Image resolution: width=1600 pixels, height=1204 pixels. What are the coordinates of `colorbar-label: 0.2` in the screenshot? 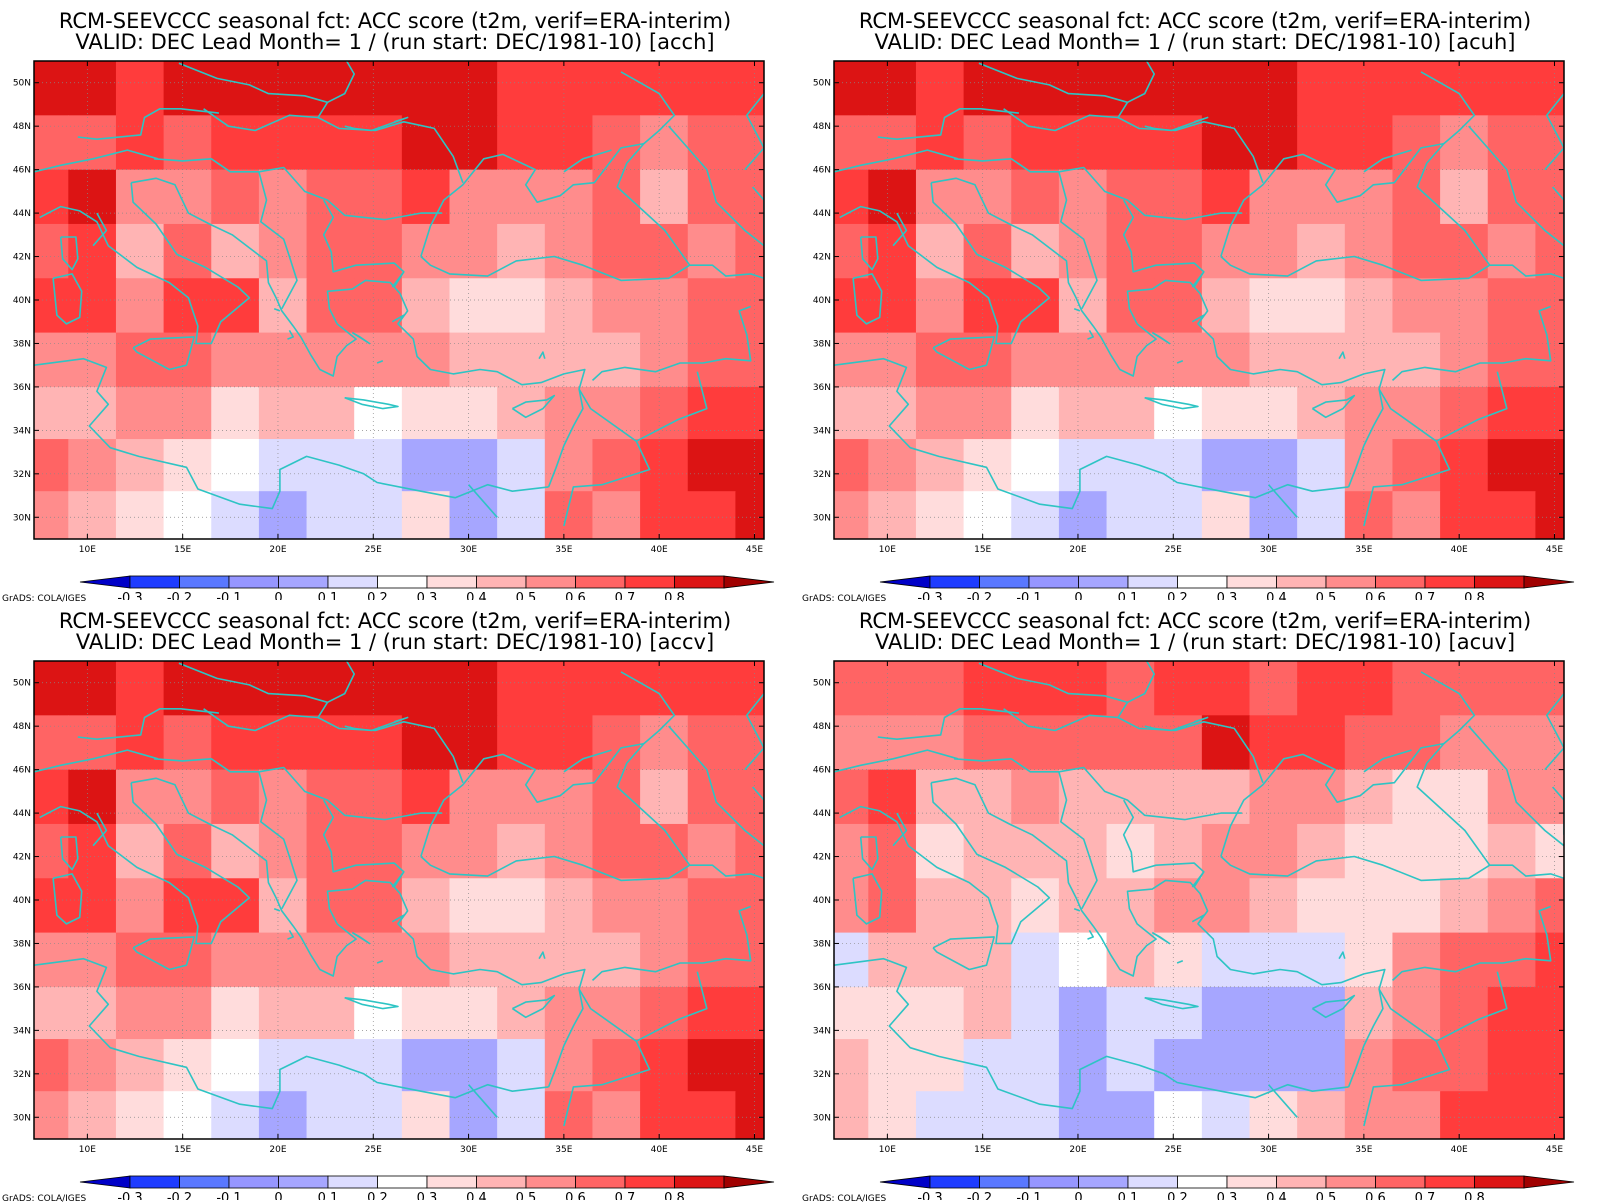 It's located at (377, 1195).